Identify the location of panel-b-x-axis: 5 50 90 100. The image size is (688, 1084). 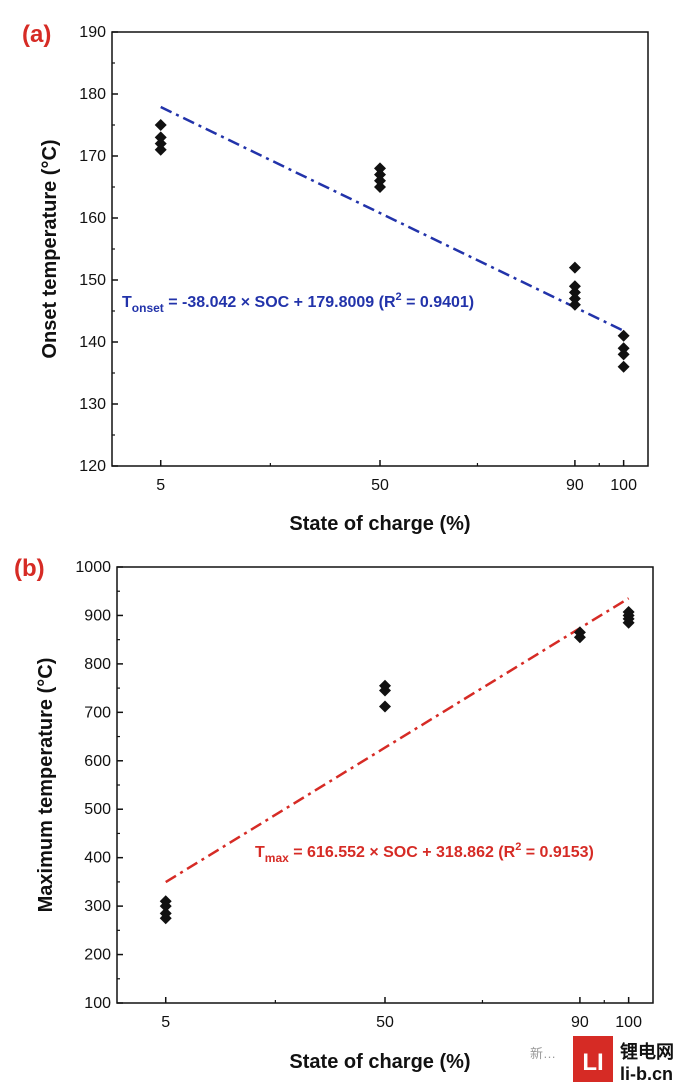
(401, 1014).